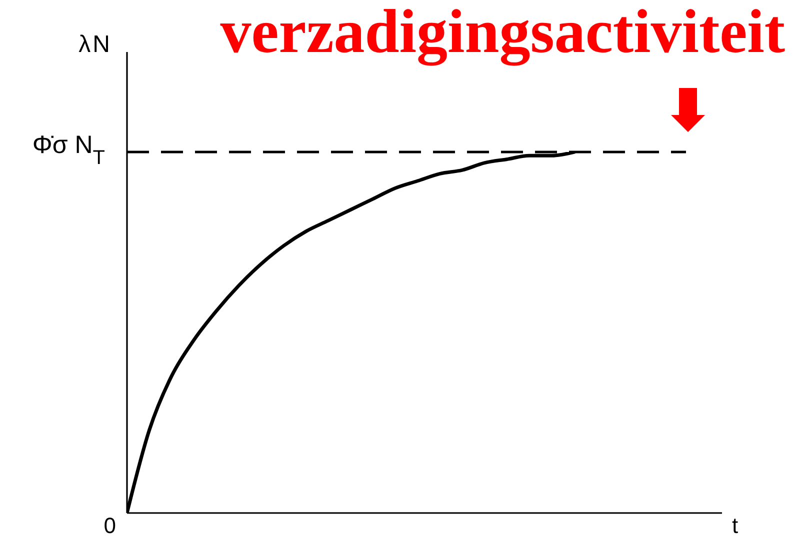 The image size is (803, 536). Describe the element at coordinates (502, 33) in the screenshot. I see `chart-title: verzadigingsactiviteit` at that location.